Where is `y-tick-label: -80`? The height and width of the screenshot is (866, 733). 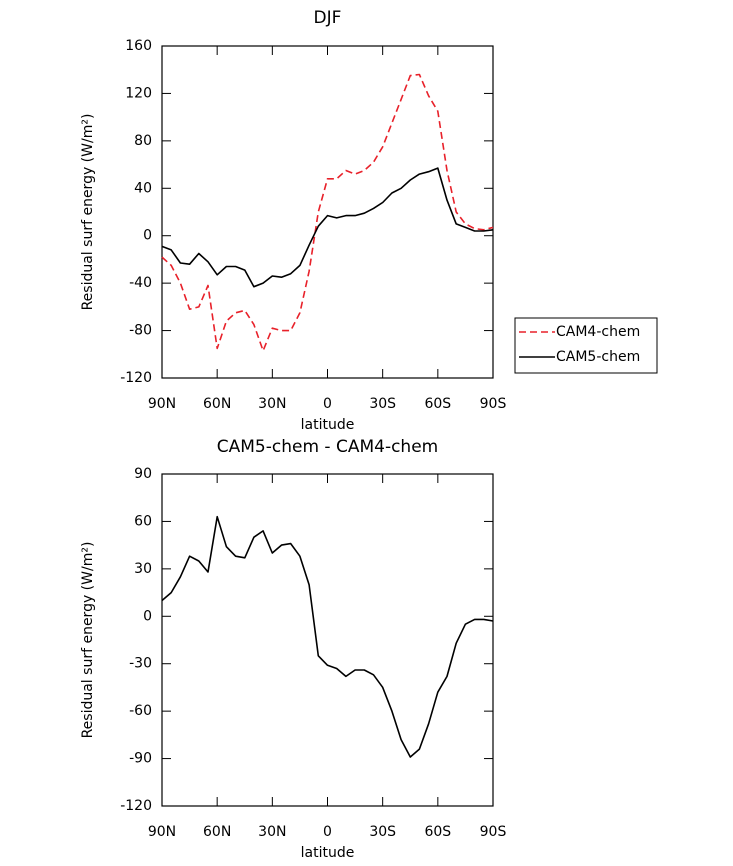
y-tick-label: -80 is located at coordinates (140, 331).